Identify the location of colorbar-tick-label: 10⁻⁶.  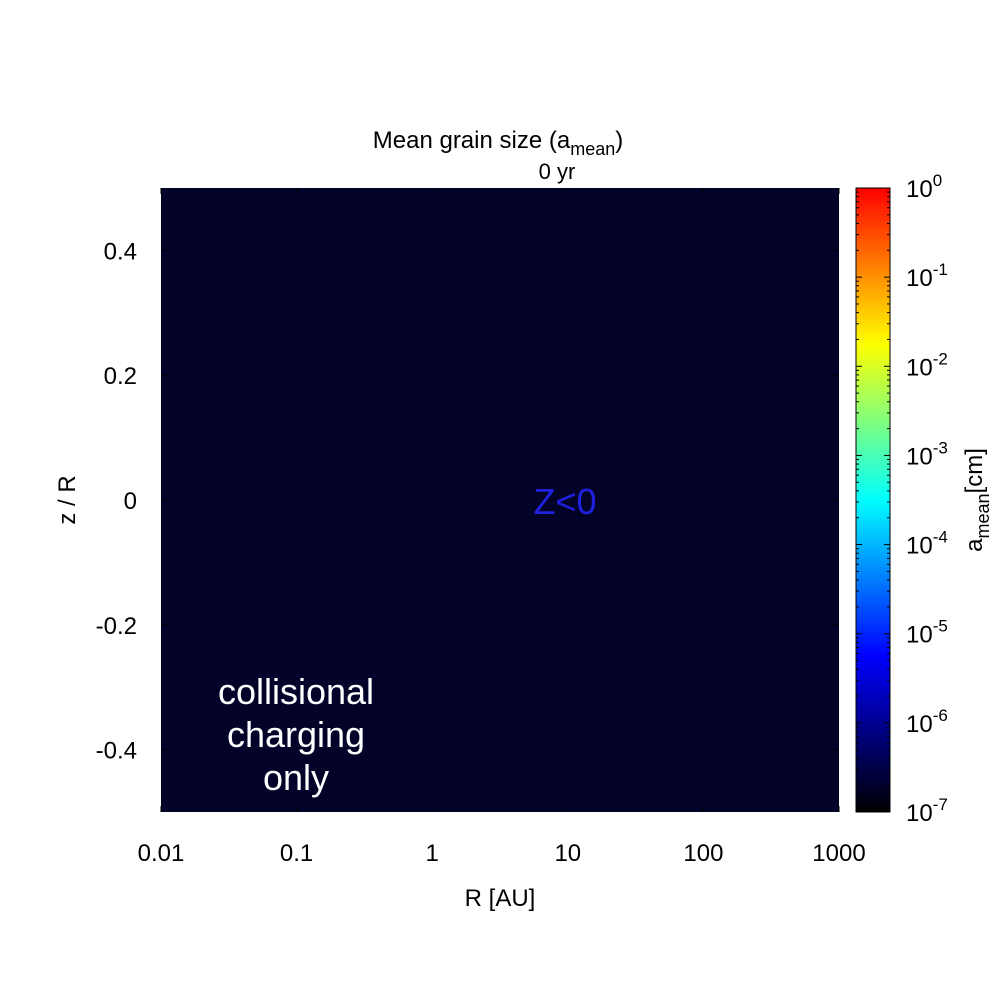
(927, 722).